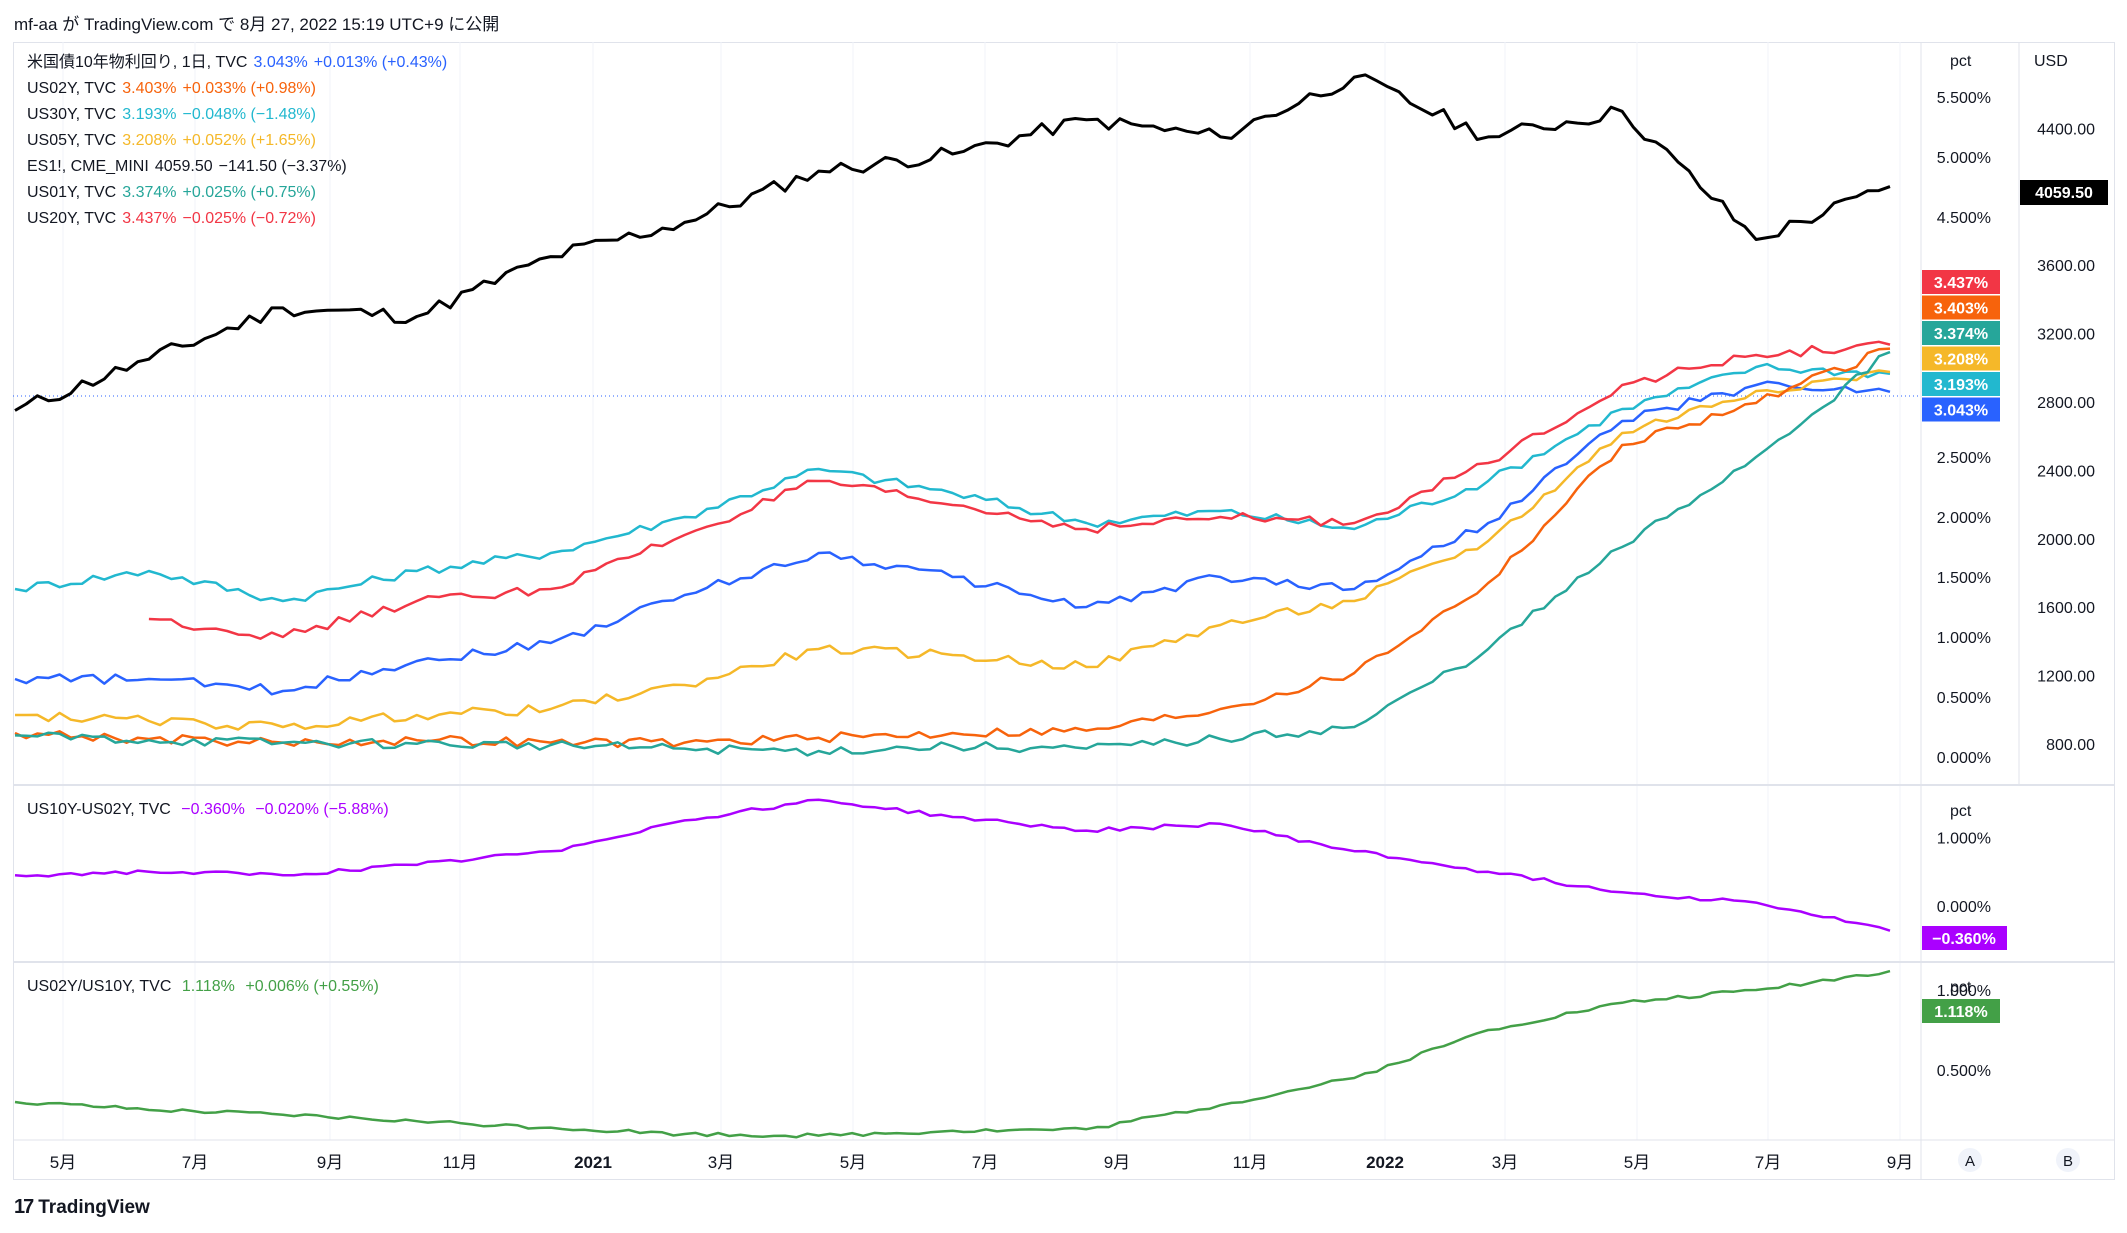 The image size is (2127, 1233). I want to click on ratio-tick-label: 1.000%, so click(1964, 991).